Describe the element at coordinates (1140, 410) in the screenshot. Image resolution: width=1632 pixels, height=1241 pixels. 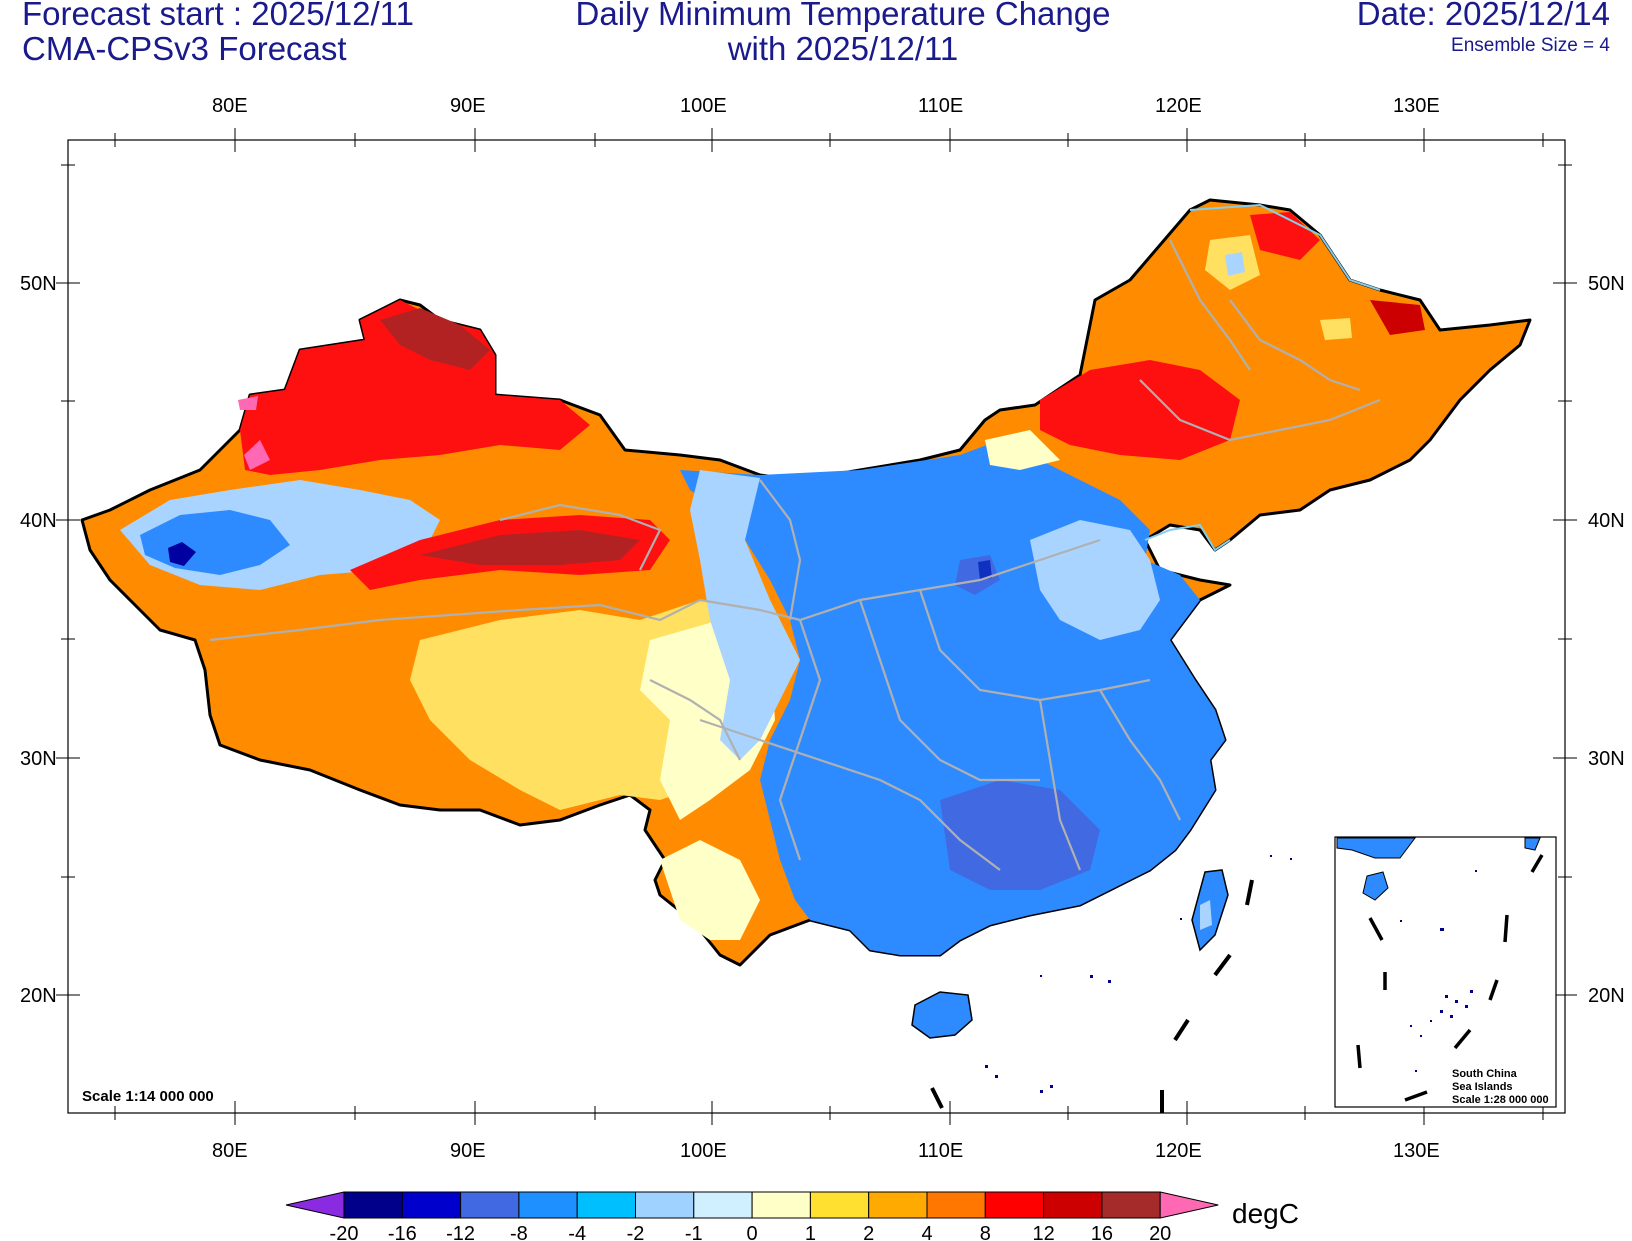
I see `northeast-red-zone` at that location.